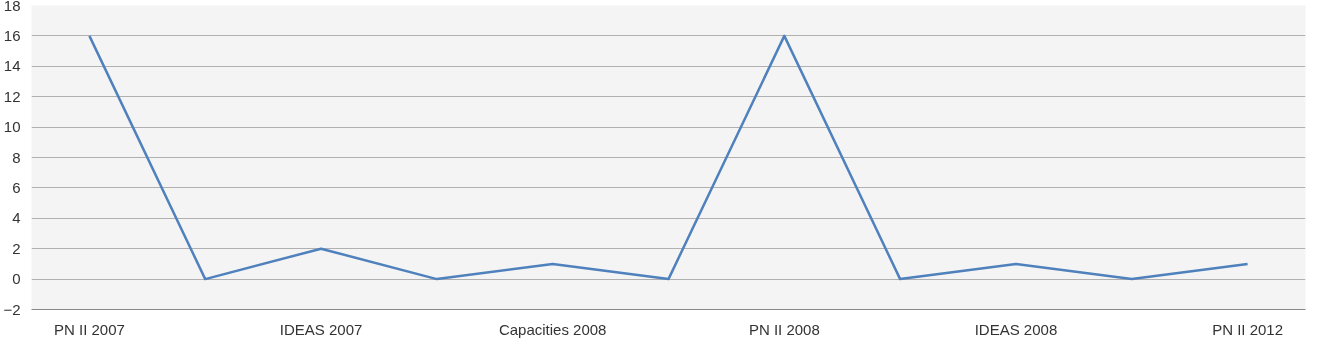  I want to click on x-tick-label: PN II 2012, so click(1248, 329).